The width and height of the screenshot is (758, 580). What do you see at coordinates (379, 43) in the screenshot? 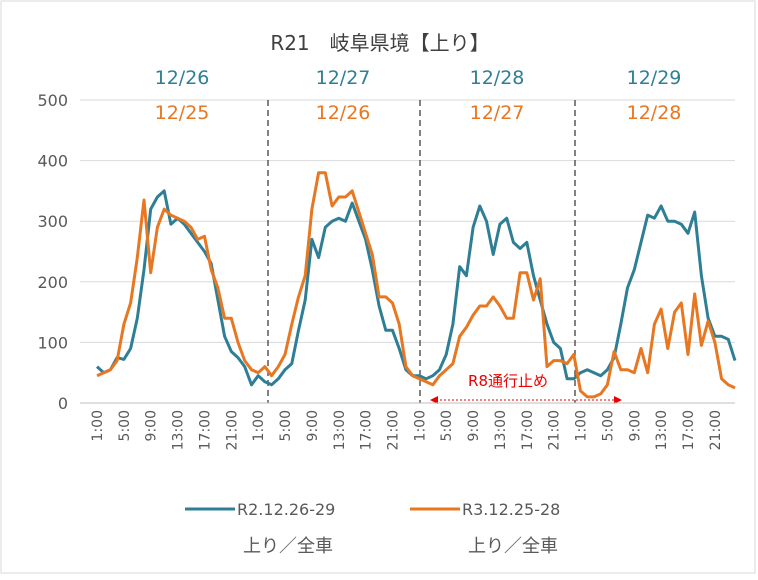
I see `chart-title: R21 岐阜県境【上り】` at bounding box center [379, 43].